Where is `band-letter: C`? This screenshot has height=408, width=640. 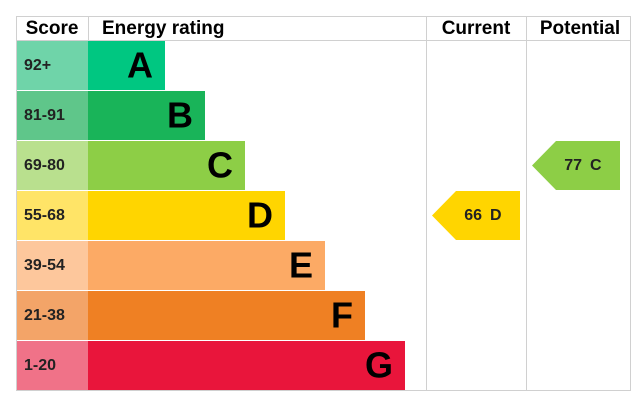 band-letter: C is located at coordinates (220, 165).